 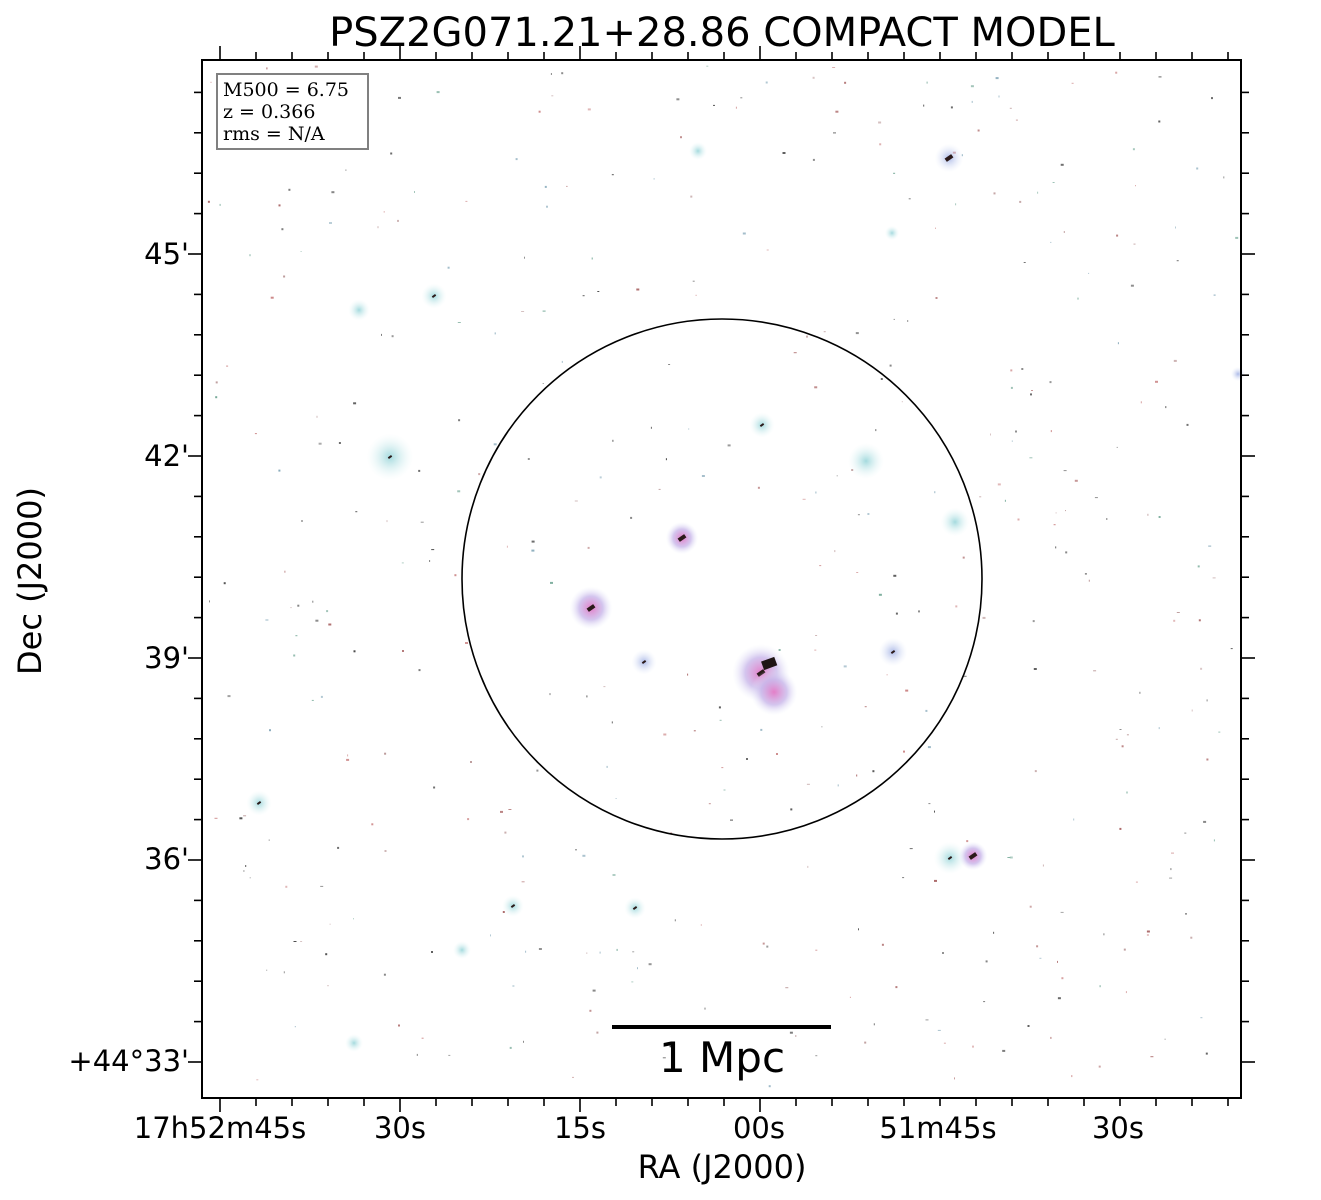 What do you see at coordinates (166, 658) in the screenshot?
I see `y-tick-label: 39'` at bounding box center [166, 658].